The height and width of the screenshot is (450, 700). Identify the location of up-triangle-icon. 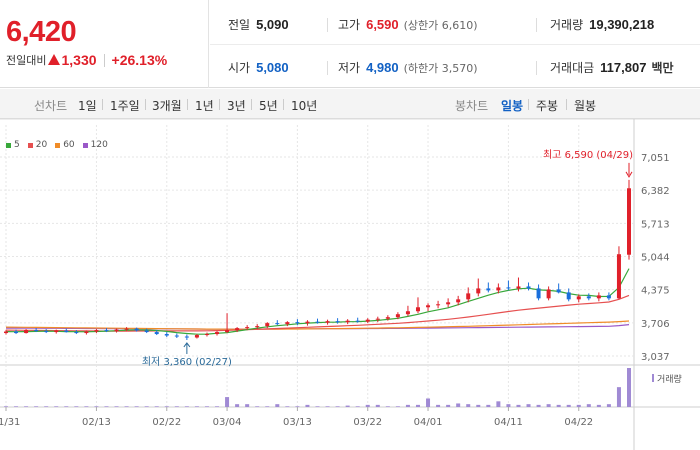
(54, 59).